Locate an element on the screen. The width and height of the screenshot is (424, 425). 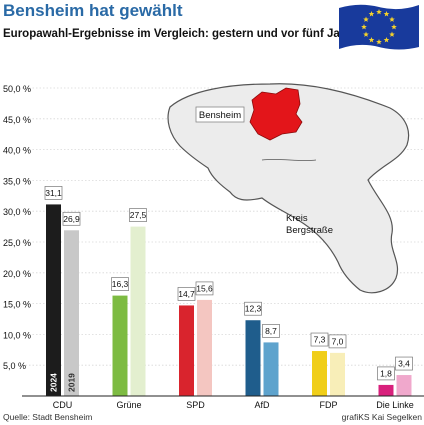
y-tick-label: 20,0 % is located at coordinates (17, 274).